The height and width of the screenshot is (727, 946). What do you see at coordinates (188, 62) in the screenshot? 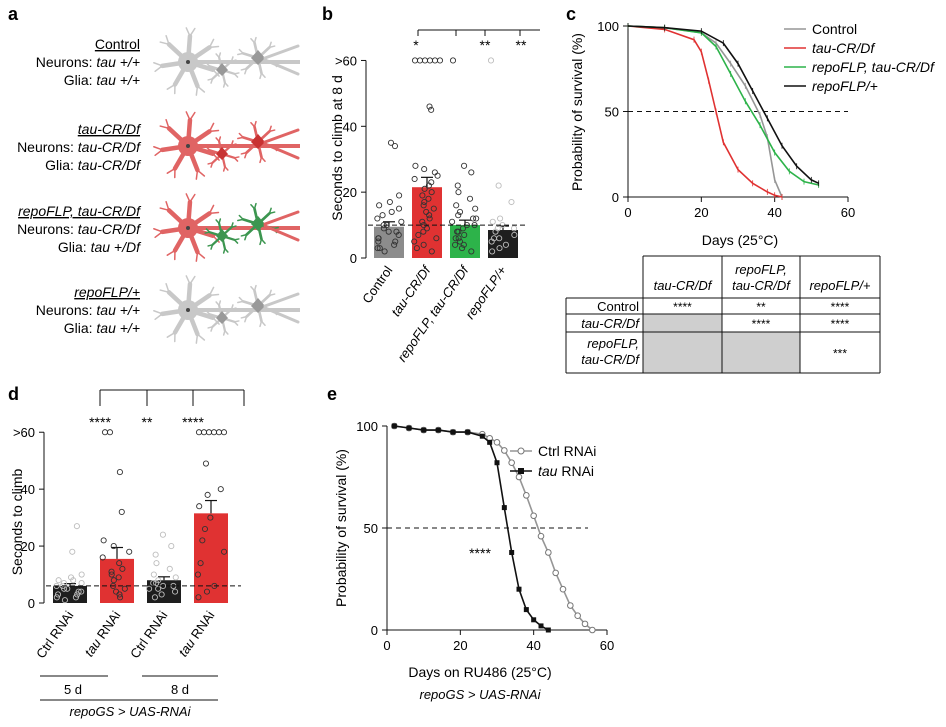
I see `nucleus` at bounding box center [188, 62].